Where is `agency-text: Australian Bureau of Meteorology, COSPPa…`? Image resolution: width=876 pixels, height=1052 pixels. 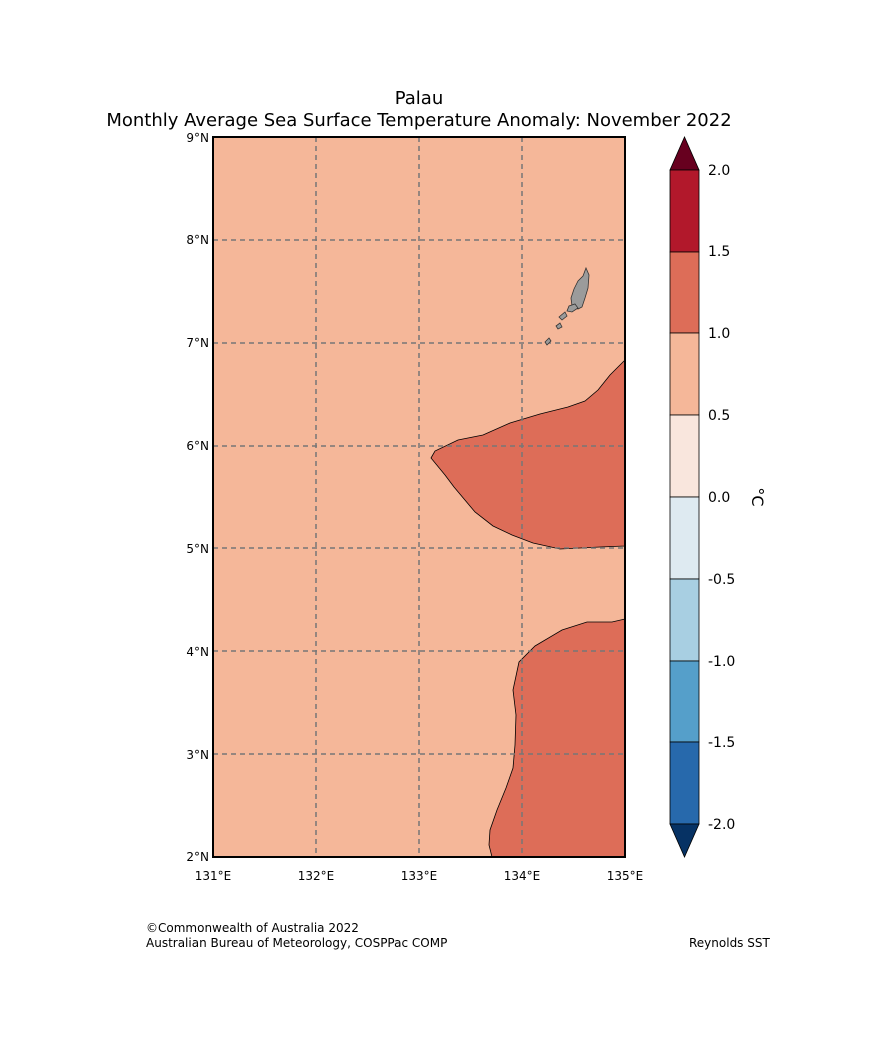
agency-text: Australian Bureau of Meteorology, COSPPa… is located at coordinates (297, 943).